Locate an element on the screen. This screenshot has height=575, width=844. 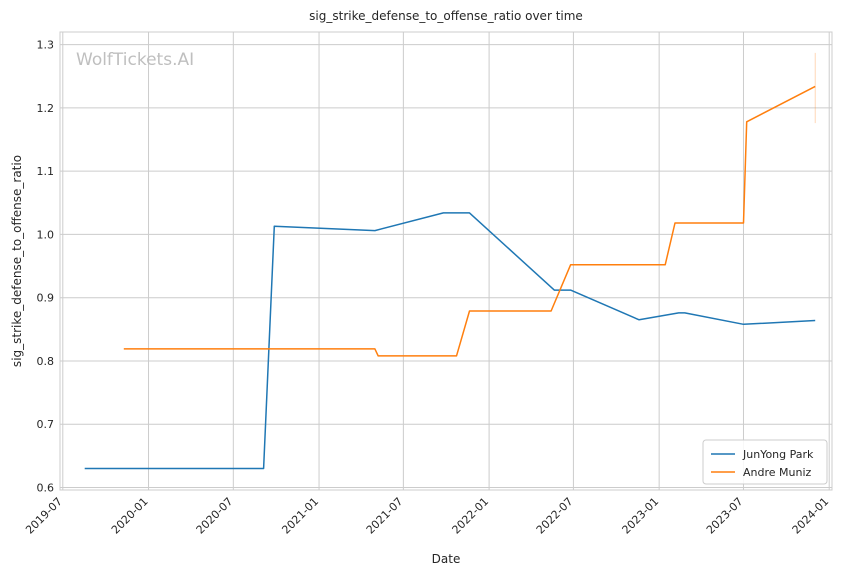
y-axis-label: sig_strike_defense_to_offense_ratio is located at coordinates (17, 261).